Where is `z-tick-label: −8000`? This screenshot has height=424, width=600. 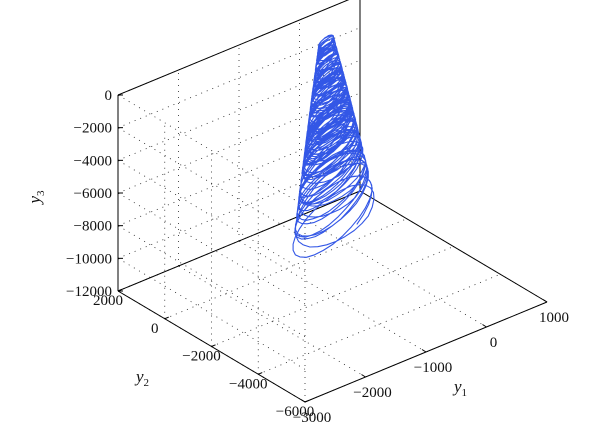
z-tick-label: −8000 is located at coordinates (93, 227).